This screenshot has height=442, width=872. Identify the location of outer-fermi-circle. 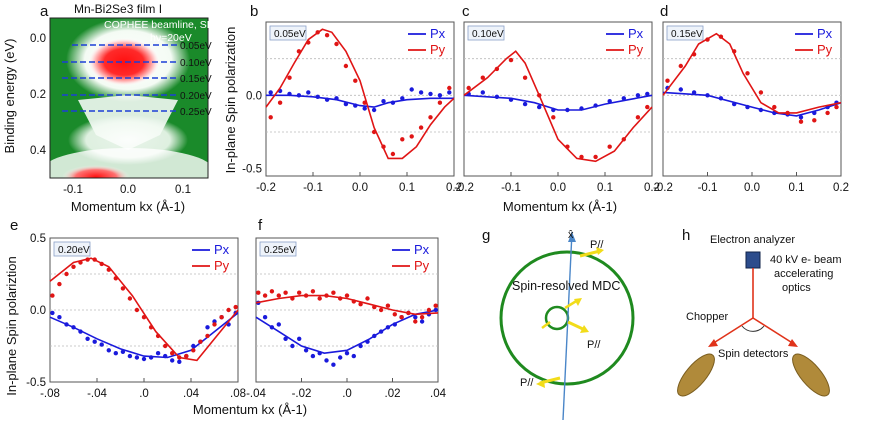
(567, 318).